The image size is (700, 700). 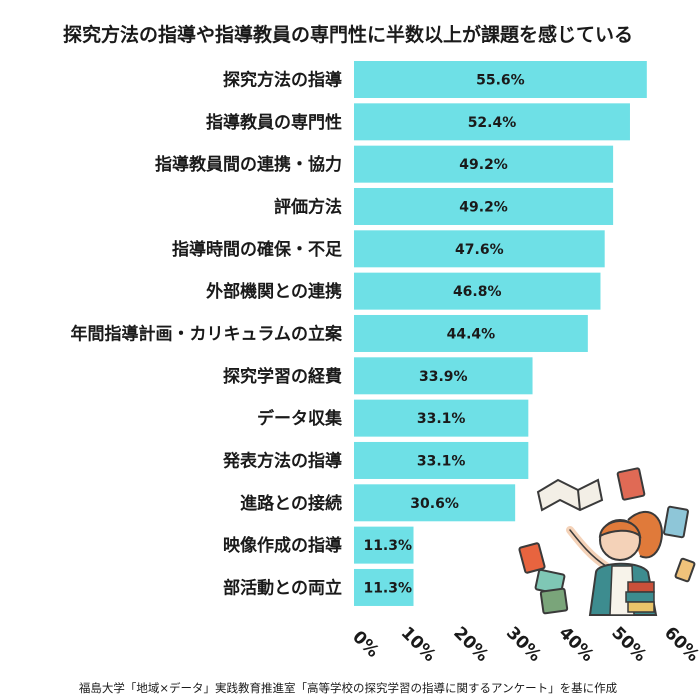 I want to click on category-label: 探究方法の指導, so click(x=282, y=80).